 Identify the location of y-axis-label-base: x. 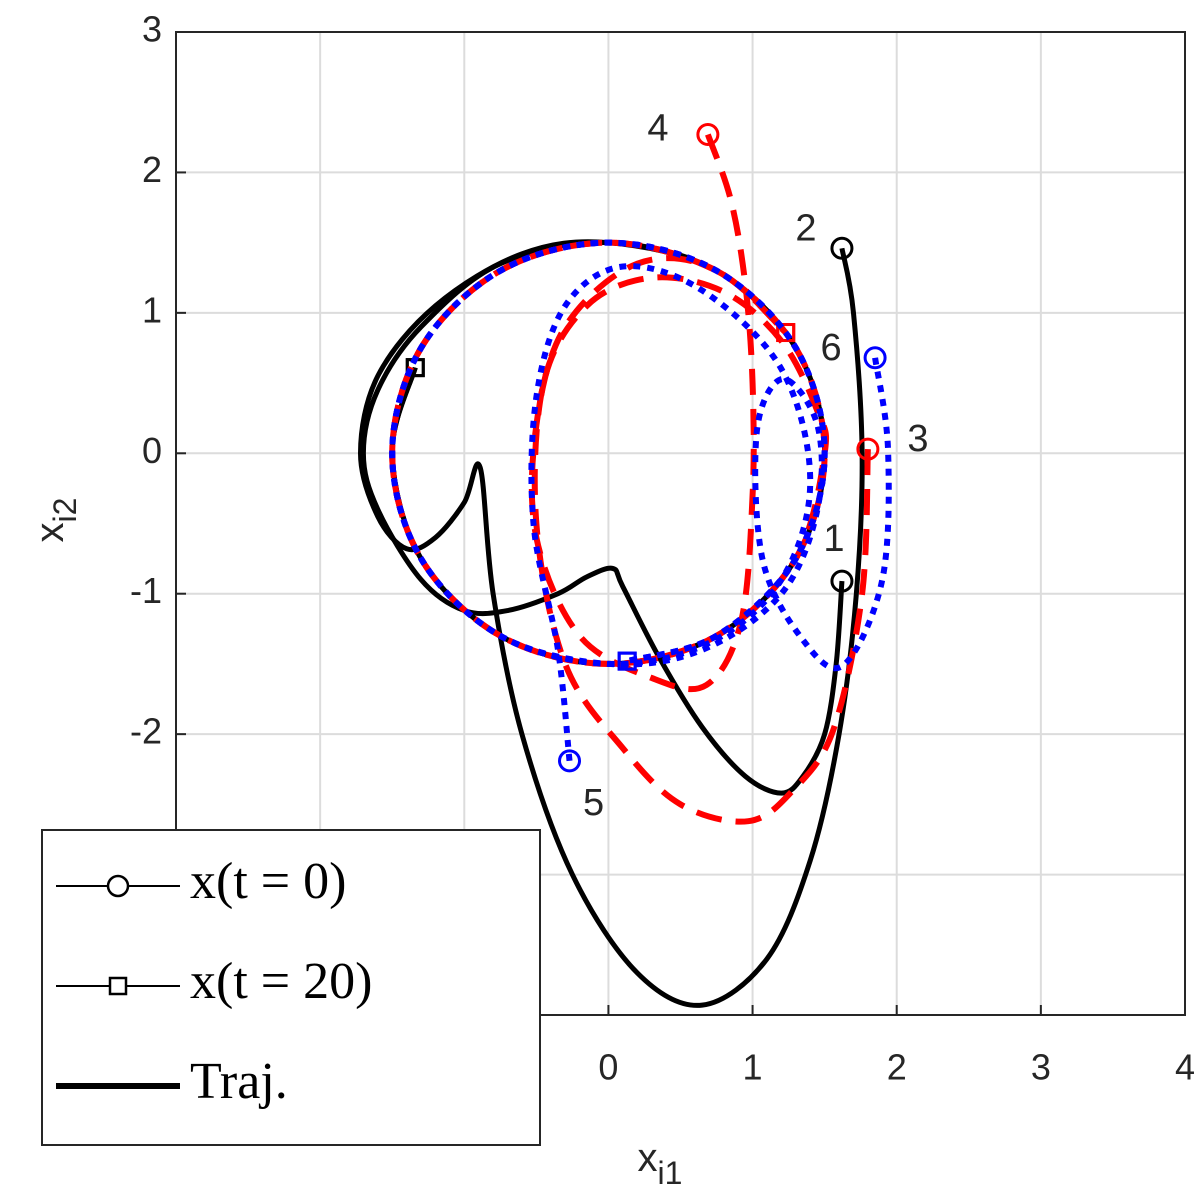
(50, 532).